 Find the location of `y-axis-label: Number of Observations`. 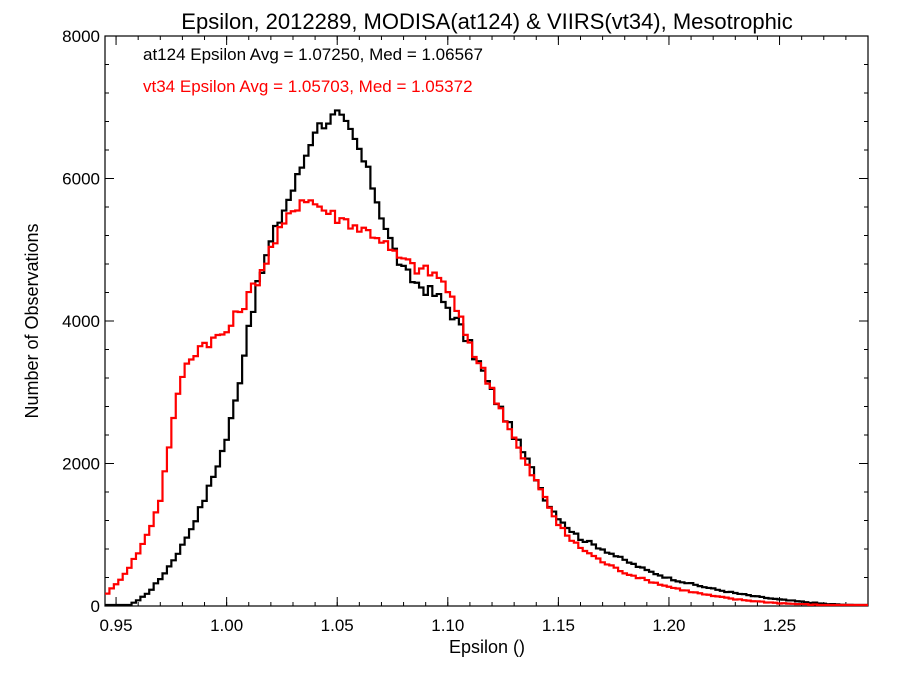

y-axis-label: Number of Observations is located at coordinates (32, 320).